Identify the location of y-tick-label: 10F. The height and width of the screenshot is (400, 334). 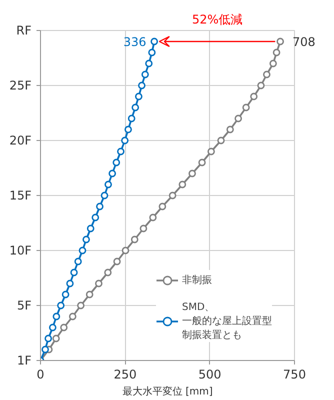
(20, 251).